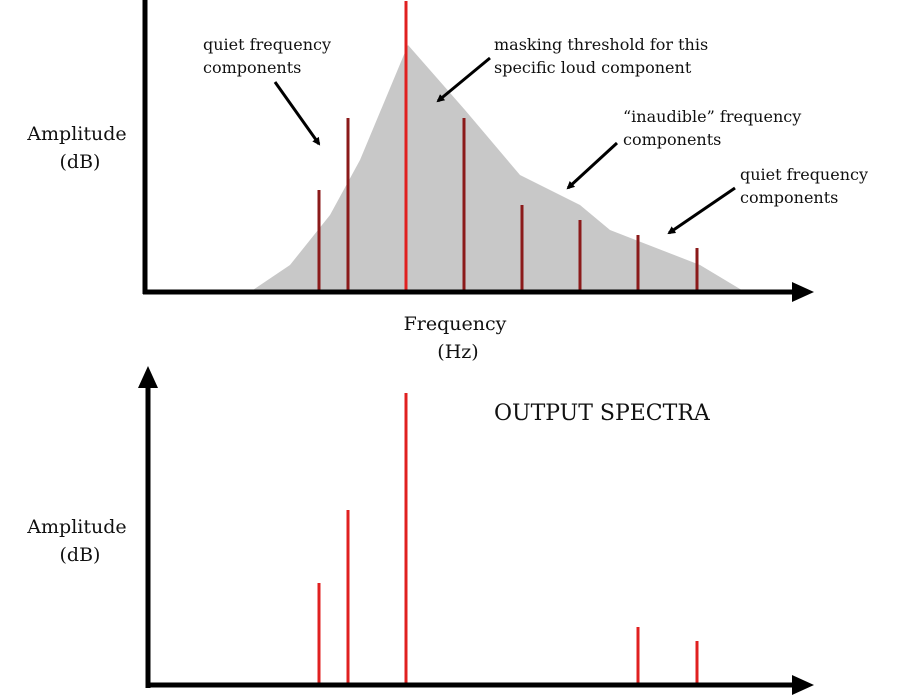 This screenshot has height=700, width=900. What do you see at coordinates (457, 352) in the screenshot?
I see `x-label-line: (Hz)` at bounding box center [457, 352].